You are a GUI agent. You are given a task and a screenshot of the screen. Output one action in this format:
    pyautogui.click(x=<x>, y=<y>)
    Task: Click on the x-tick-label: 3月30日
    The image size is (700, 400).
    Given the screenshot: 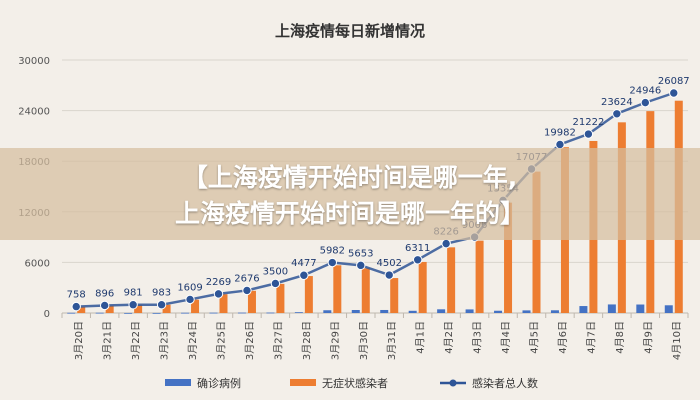 What is the action you would take?
    pyautogui.click(x=364, y=340)
    